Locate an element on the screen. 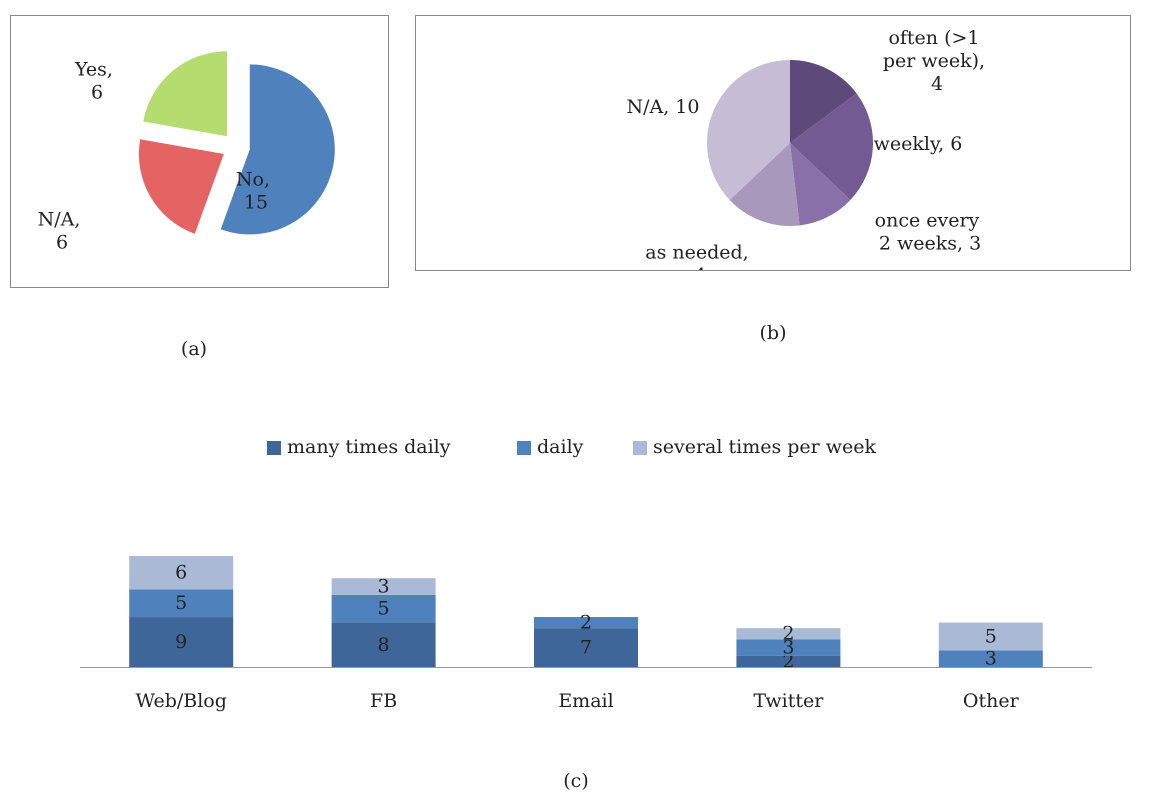  slice-label: weekly, 6 is located at coordinates (918, 144).